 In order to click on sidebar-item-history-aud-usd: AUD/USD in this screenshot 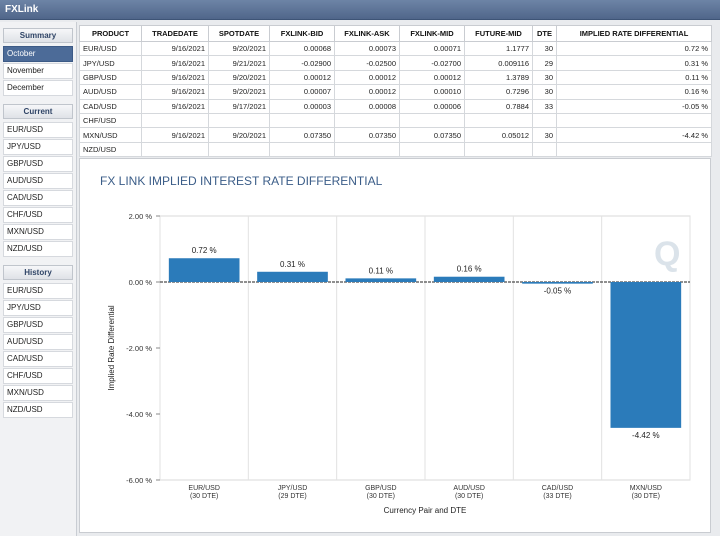, I will do `click(38, 342)`.